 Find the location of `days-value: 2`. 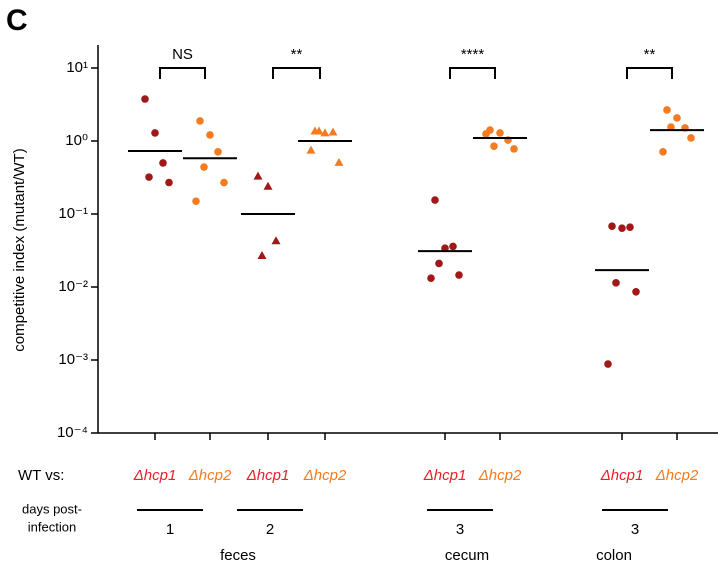

days-value: 2 is located at coordinates (270, 529).